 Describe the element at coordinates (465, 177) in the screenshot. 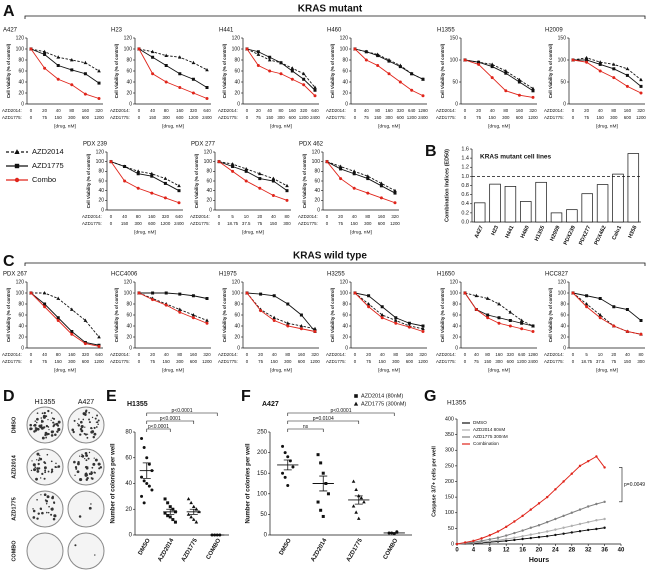

I see `y-tick-label: 1.0` at that location.